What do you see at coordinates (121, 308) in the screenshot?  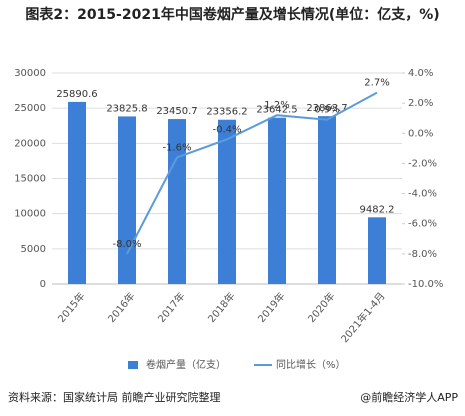 I see `x-tick-label: 2016年` at bounding box center [121, 308].